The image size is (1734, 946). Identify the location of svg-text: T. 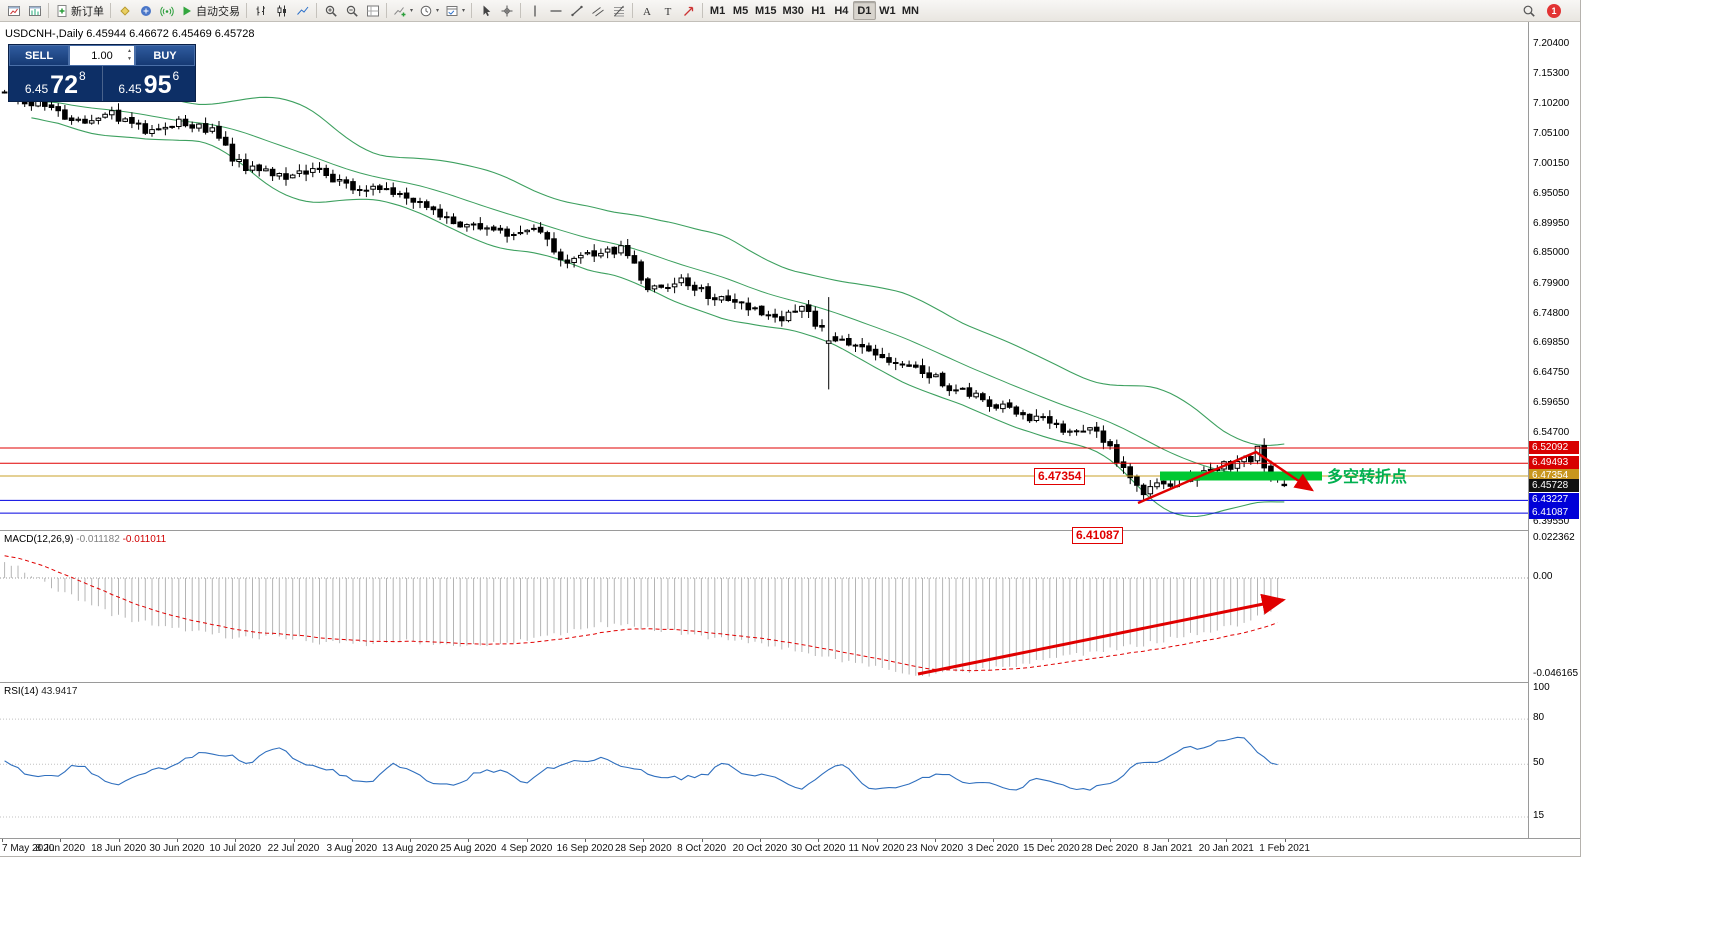
(667, 12).